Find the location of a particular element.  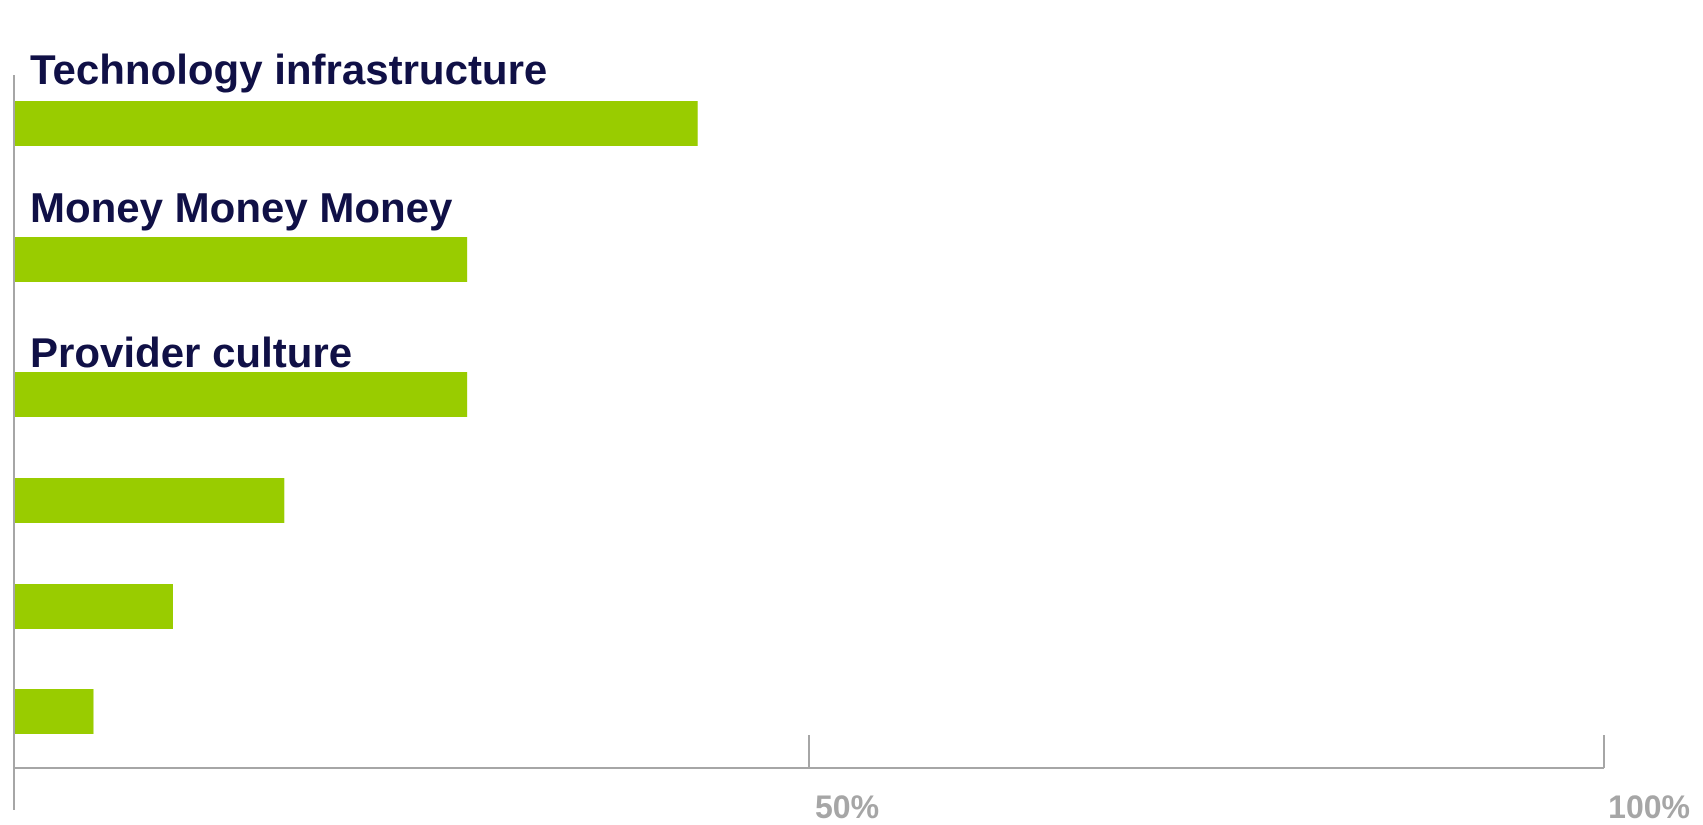

x-tick-label-100: 100% is located at coordinates (1649, 807).